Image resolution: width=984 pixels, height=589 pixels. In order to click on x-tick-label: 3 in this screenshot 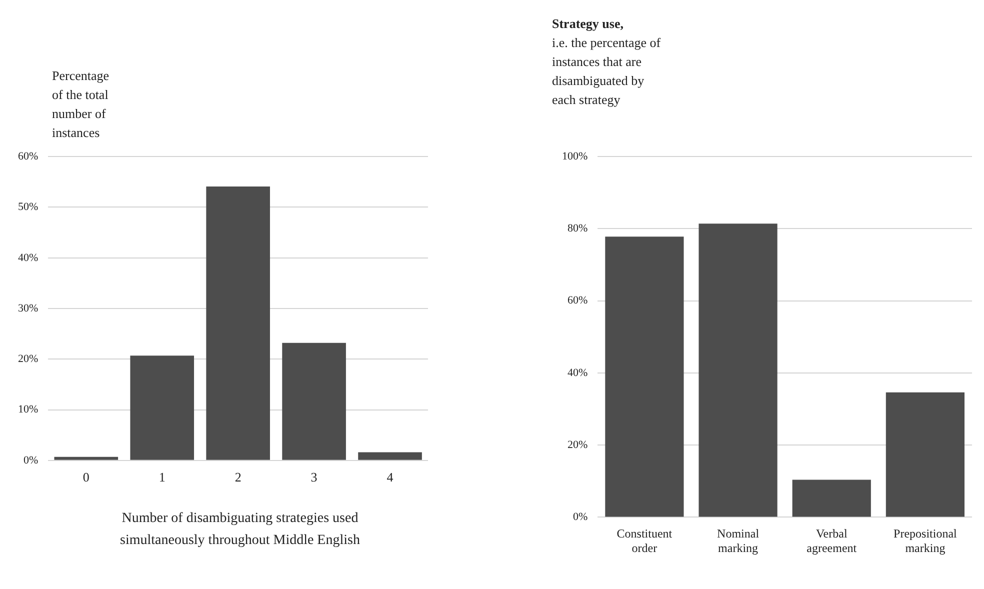, I will do `click(314, 477)`.